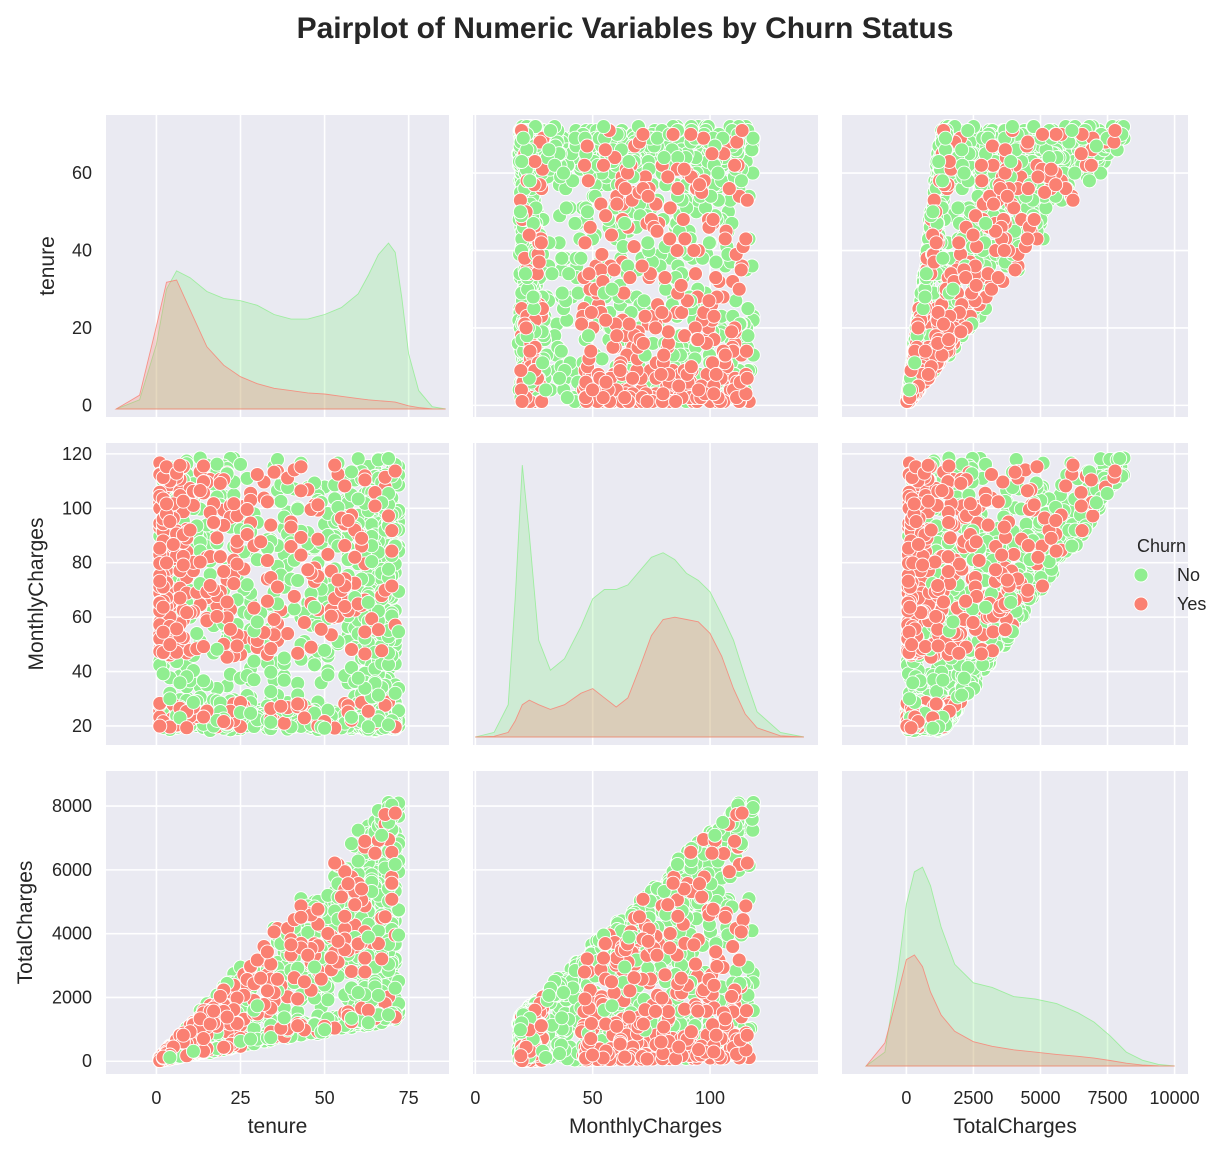 Image resolution: width=1230 pixels, height=1152 pixels. What do you see at coordinates (280, 344) in the screenshot?
I see `kde-yes` at bounding box center [280, 344].